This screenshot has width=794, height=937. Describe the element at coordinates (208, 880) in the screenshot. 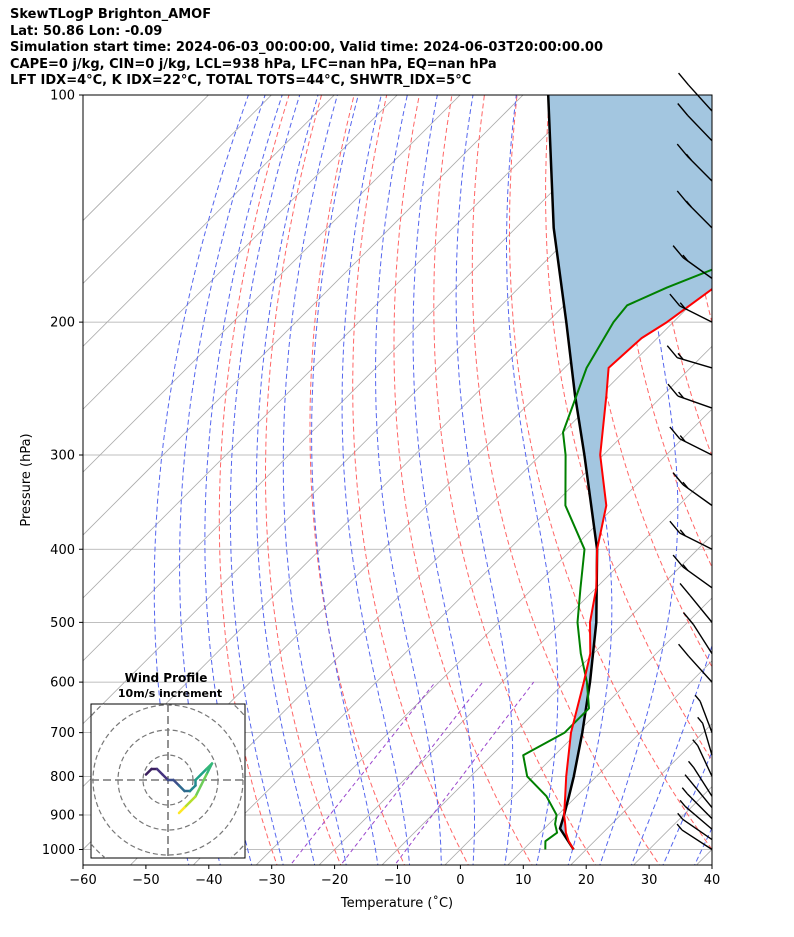

I see `x-tick-label: −40` at that location.